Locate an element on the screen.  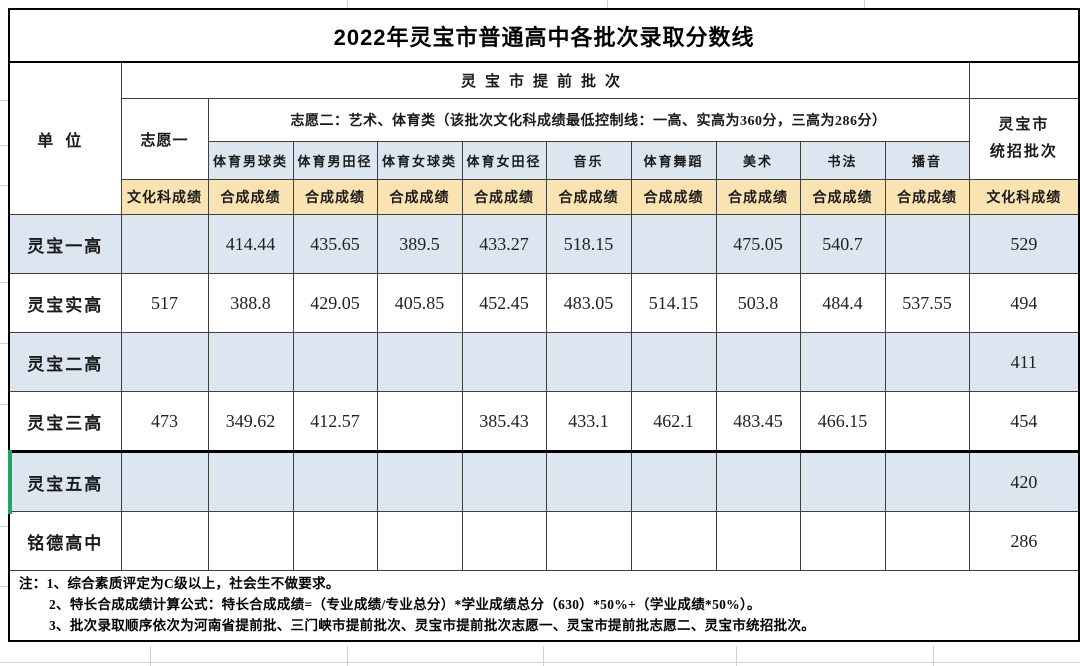
school-name-cell: 灵宝二高 is located at coordinates (65, 362).